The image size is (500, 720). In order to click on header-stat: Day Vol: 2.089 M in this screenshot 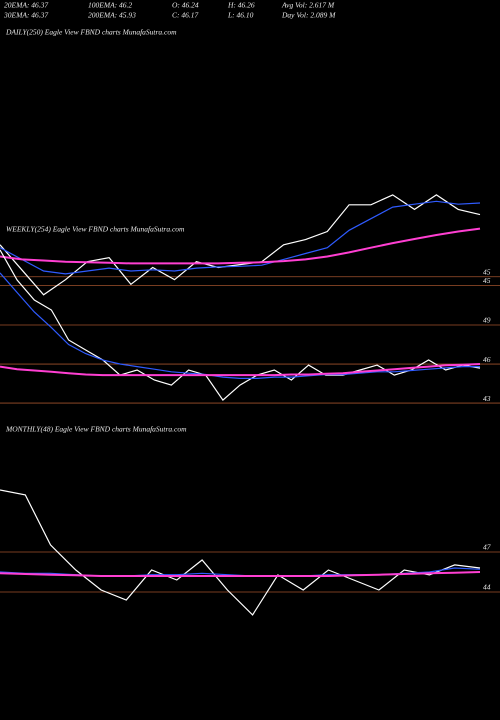, I will do `click(308, 15)`.